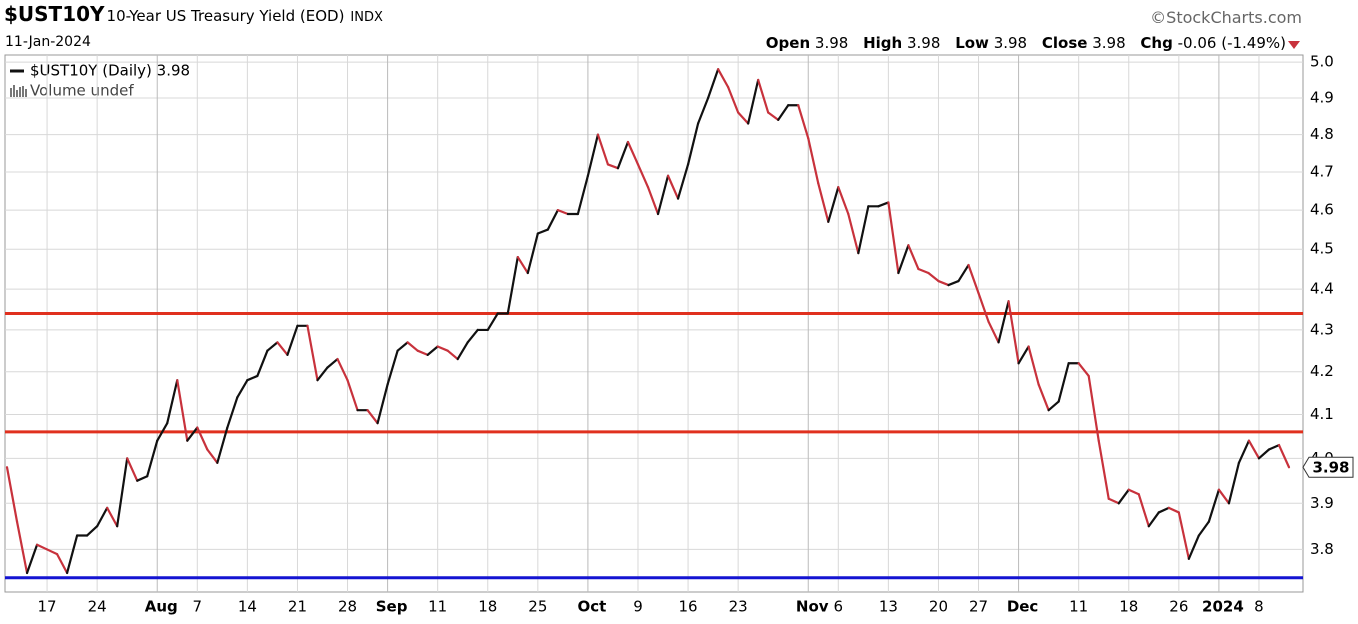  Describe the element at coordinates (1023, 607) in the screenshot. I see `x-tick-label: Dec` at that location.